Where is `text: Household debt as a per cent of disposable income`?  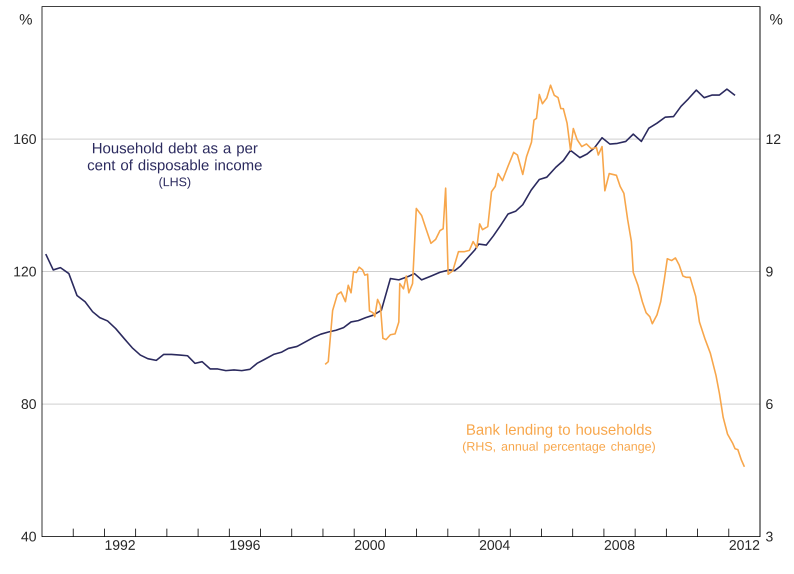
text: Household debt as a per cent of disposable income is located at coordinates (175, 158).